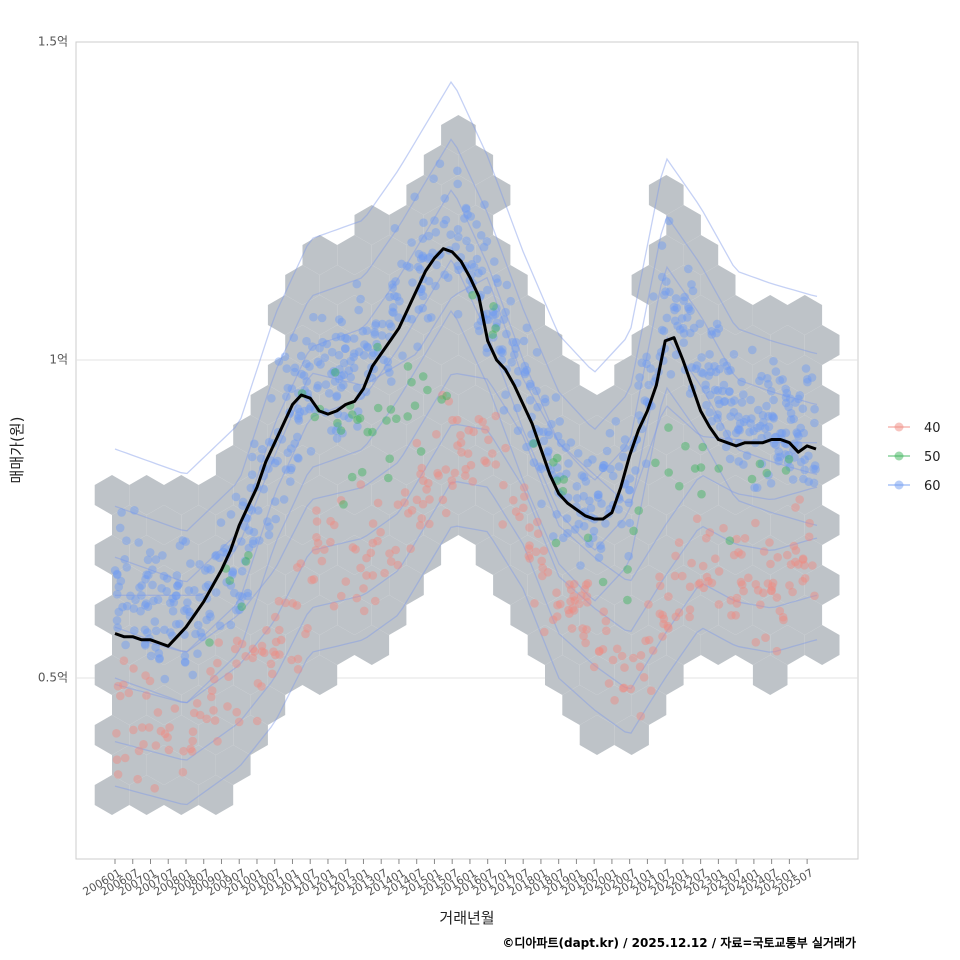 The height and width of the screenshot is (960, 960). Describe the element at coordinates (932, 428) in the screenshot. I see `legend-label-40: 40` at that location.